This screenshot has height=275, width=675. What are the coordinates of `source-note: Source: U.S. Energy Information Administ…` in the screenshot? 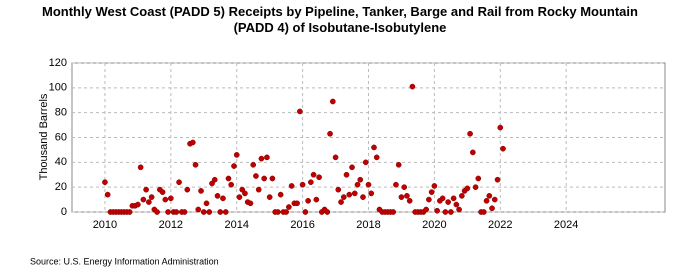 It's located at (124, 261).